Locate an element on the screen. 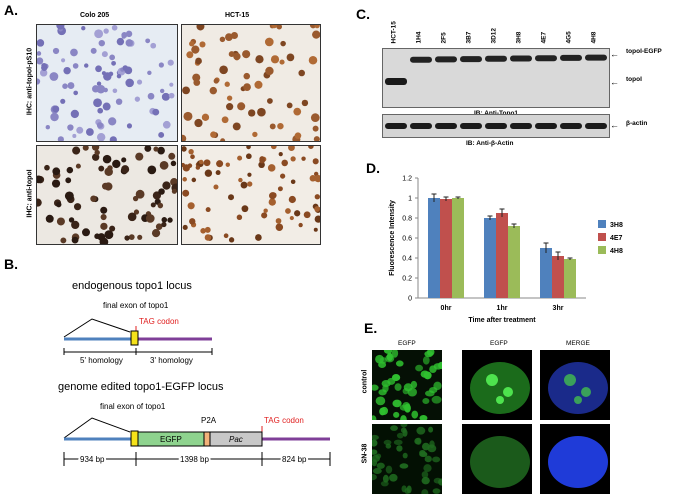 This screenshot has width=680, height=500. egfp-control-cell-image is located at coordinates (497, 385).